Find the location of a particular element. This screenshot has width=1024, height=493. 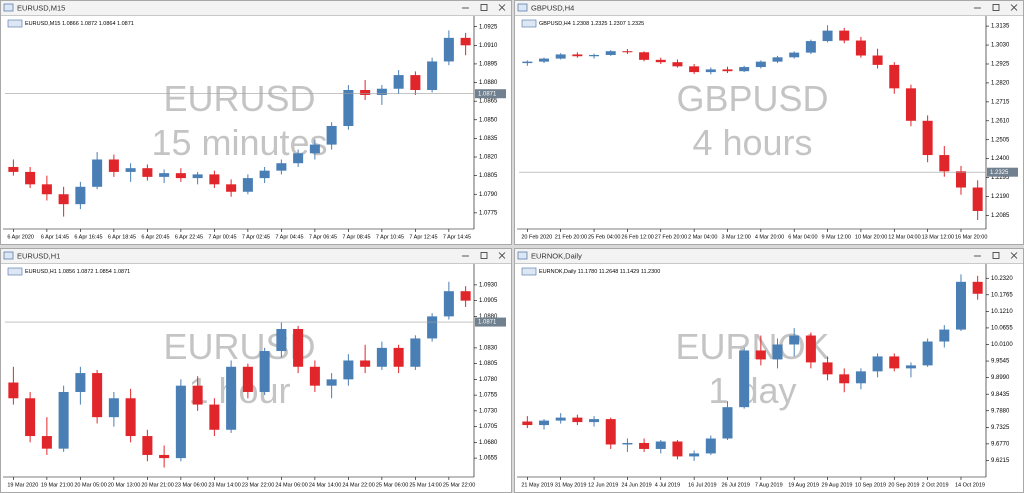

y-tick-label: 1.2820 is located at coordinates (1000, 84).